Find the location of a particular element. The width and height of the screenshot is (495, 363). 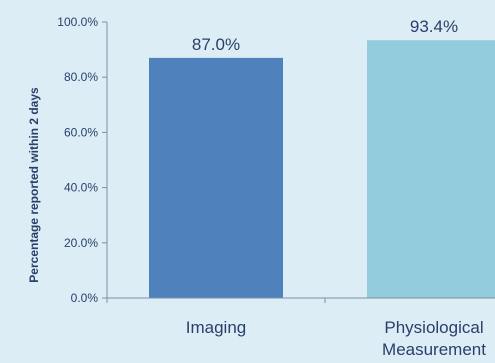

category-label-1-line-1: Imaging is located at coordinates (216, 327).